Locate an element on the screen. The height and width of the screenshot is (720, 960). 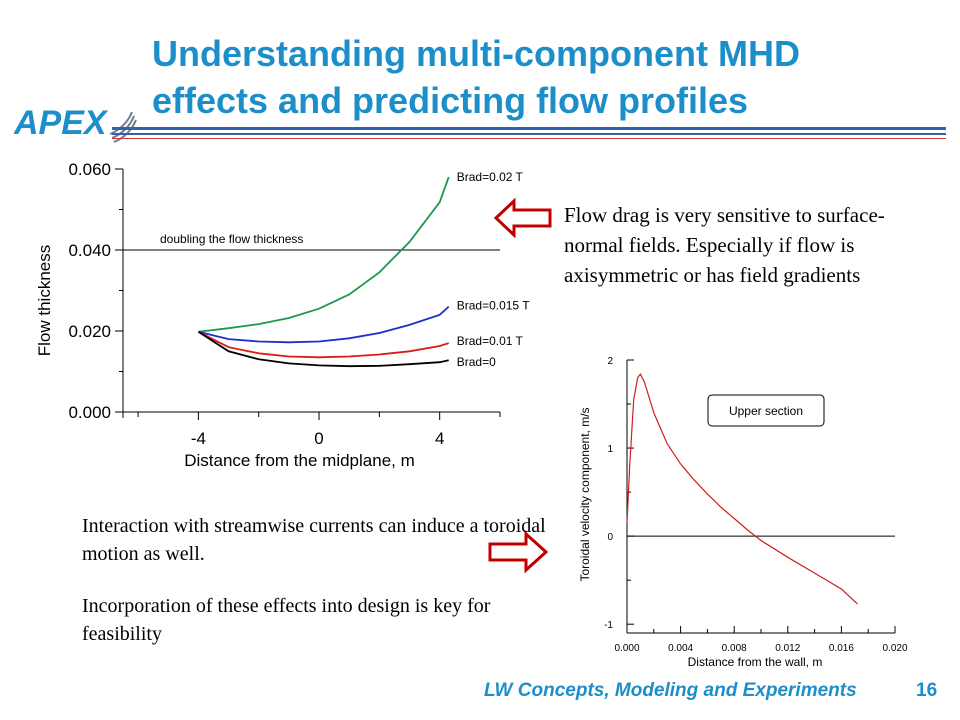
header-rule-middle is located at coordinates (529, 134).